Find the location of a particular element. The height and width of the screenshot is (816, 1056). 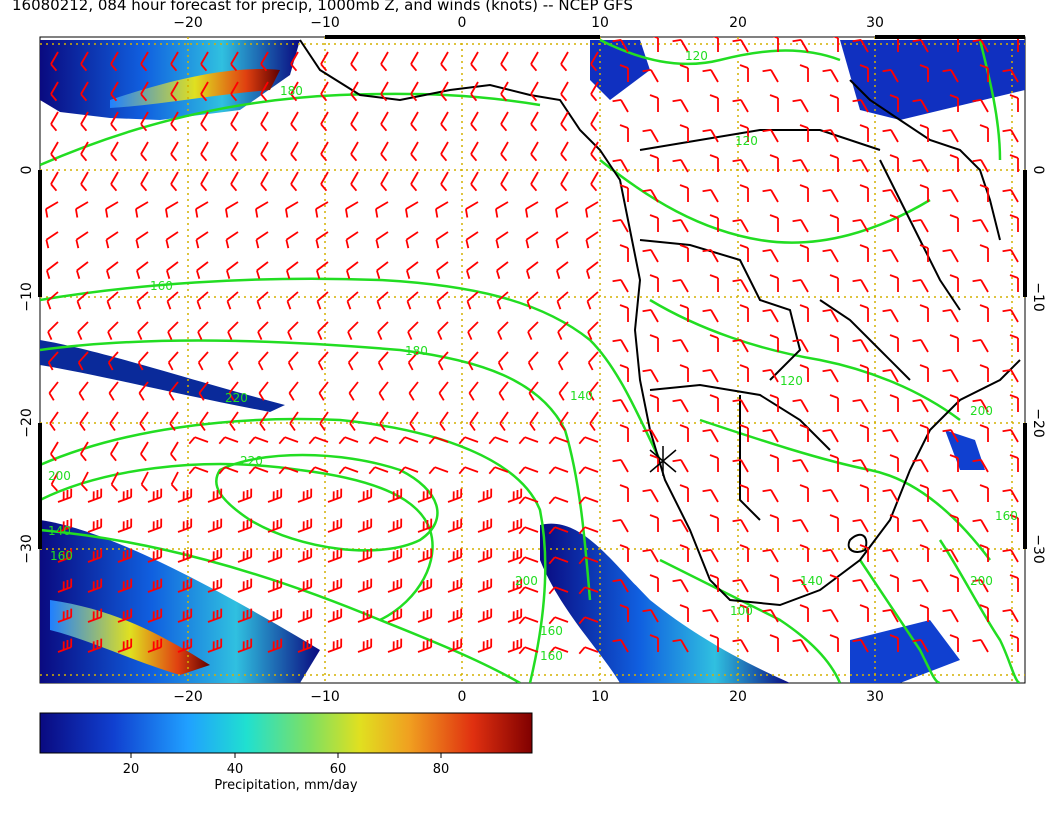

contour-label: 220 is located at coordinates (251, 461).